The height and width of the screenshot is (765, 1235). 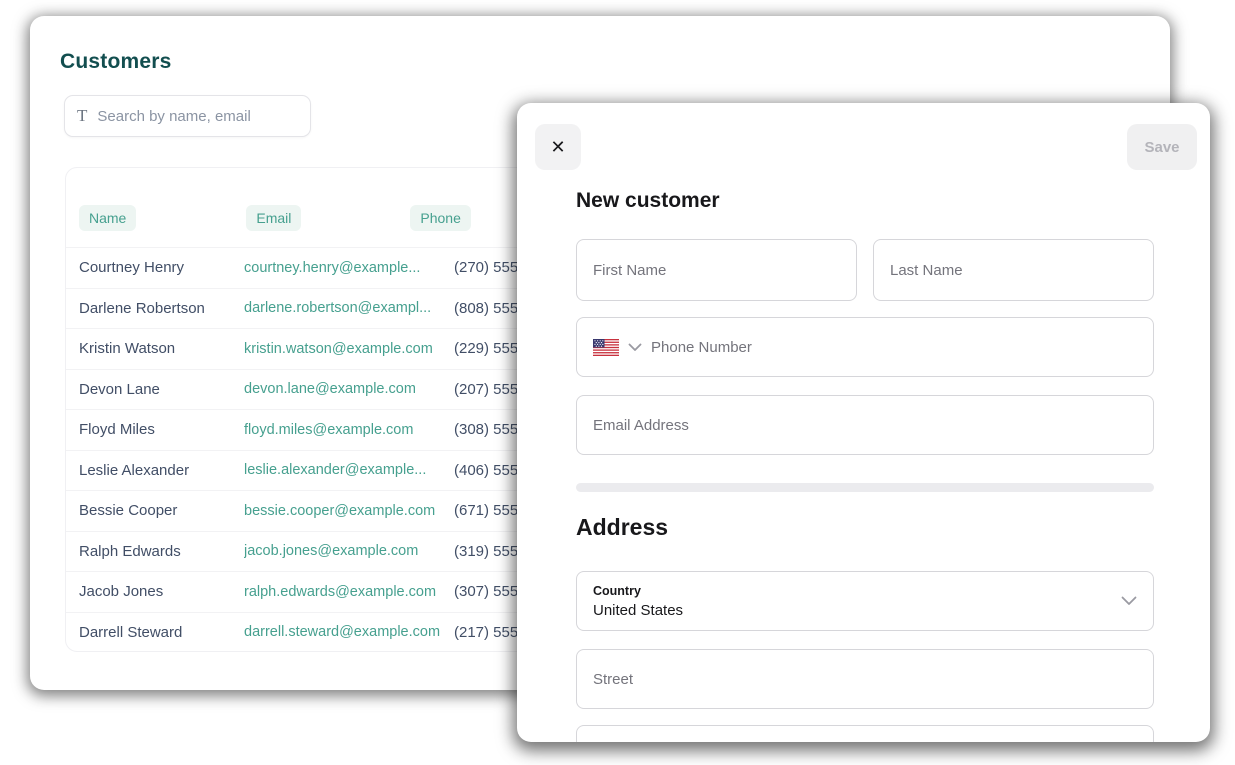 What do you see at coordinates (331, 551) in the screenshot?
I see `customer-email-link: jacob.jones@example.com` at bounding box center [331, 551].